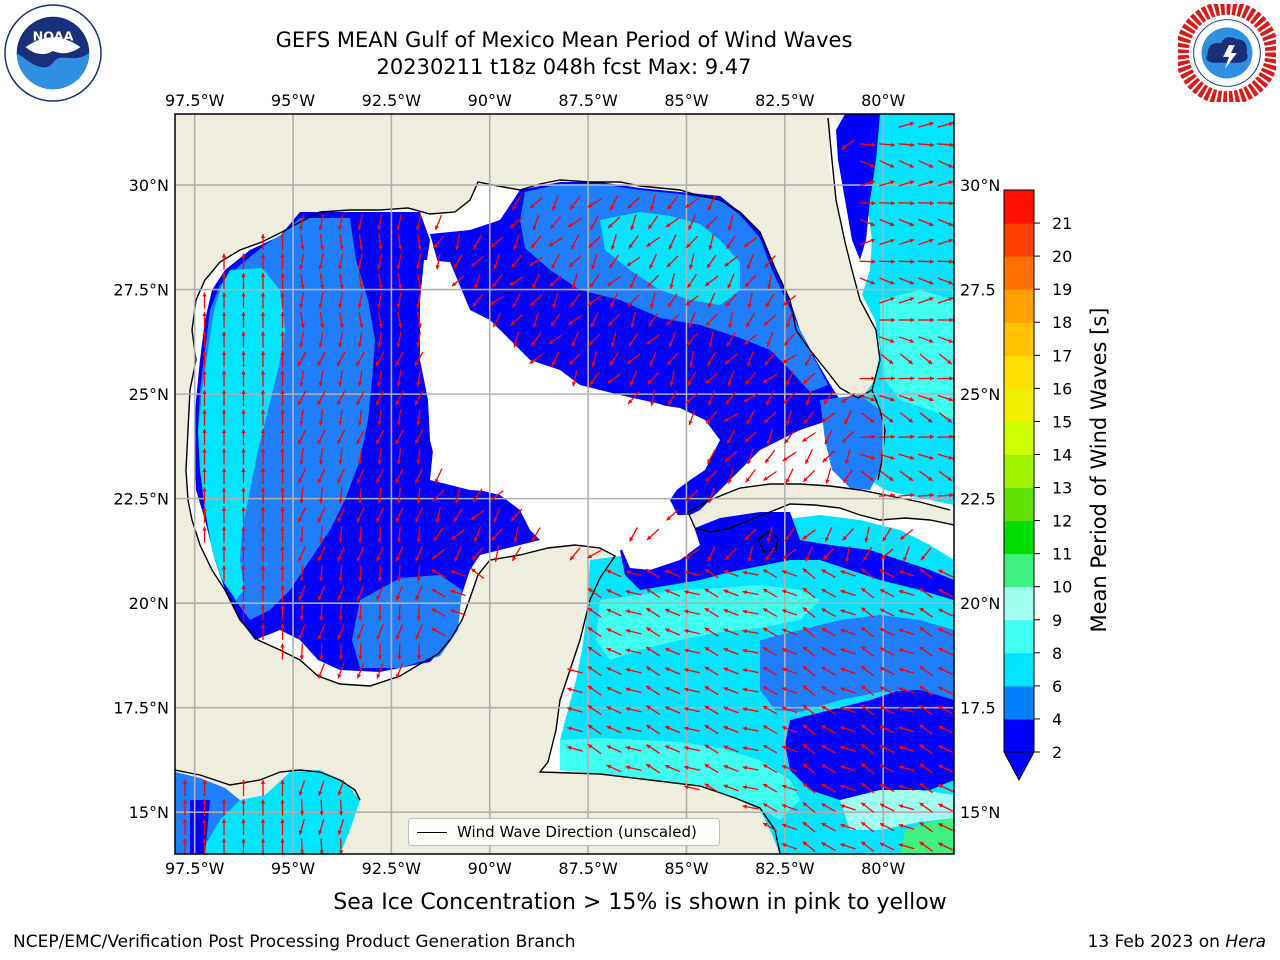  Describe the element at coordinates (53, 53) in the screenshot. I see `noaa-logo: NOAA` at that location.